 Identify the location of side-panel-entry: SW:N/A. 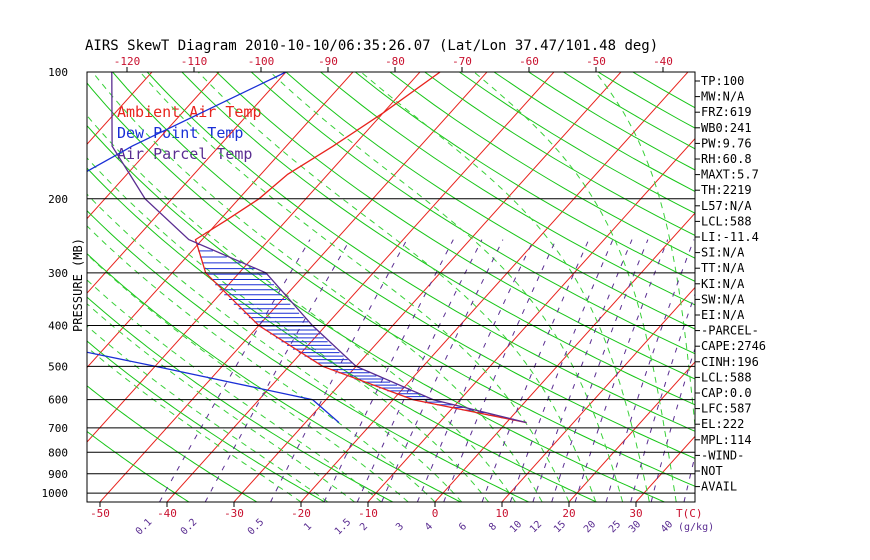
(723, 299).